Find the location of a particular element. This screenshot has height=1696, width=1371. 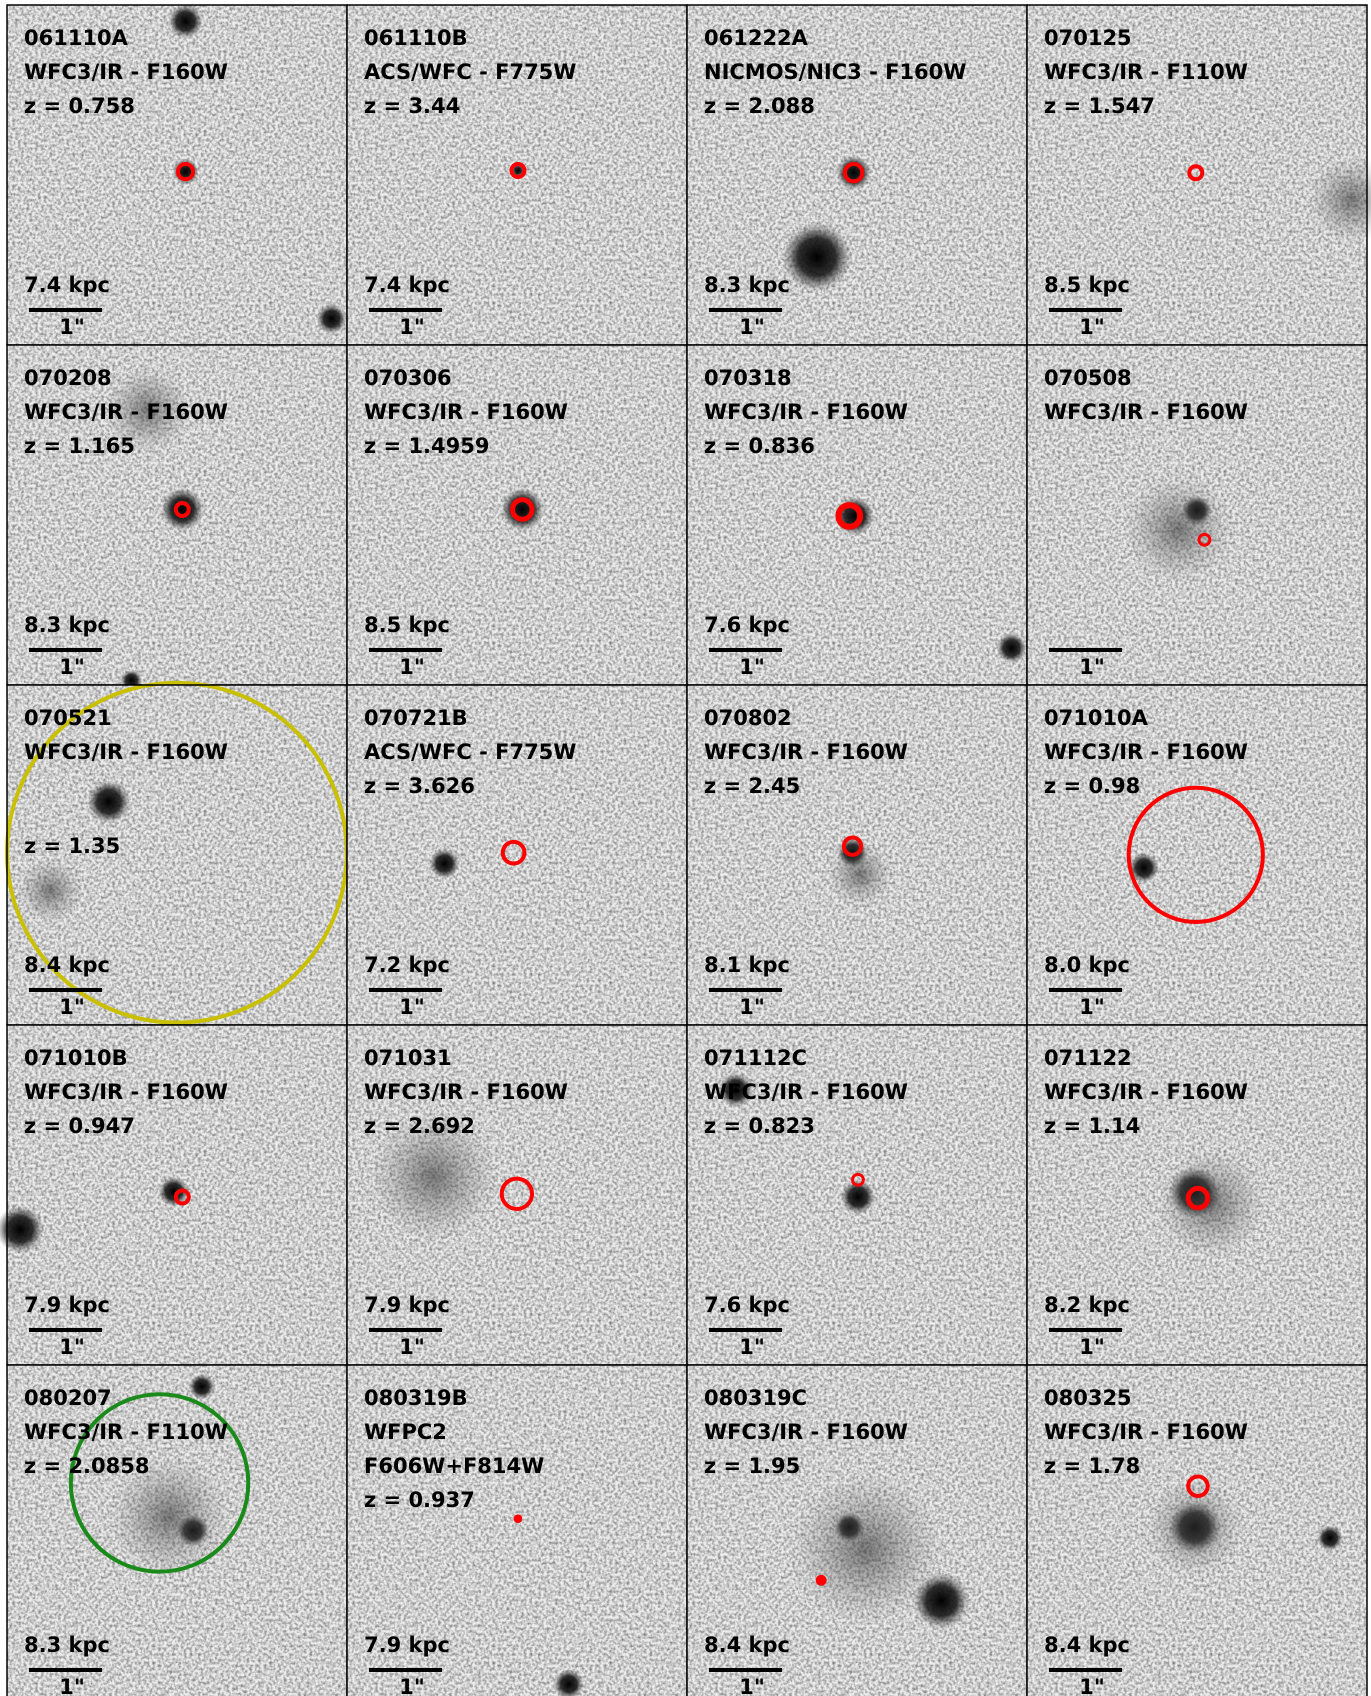

grb-id: 061110A is located at coordinates (76, 38).